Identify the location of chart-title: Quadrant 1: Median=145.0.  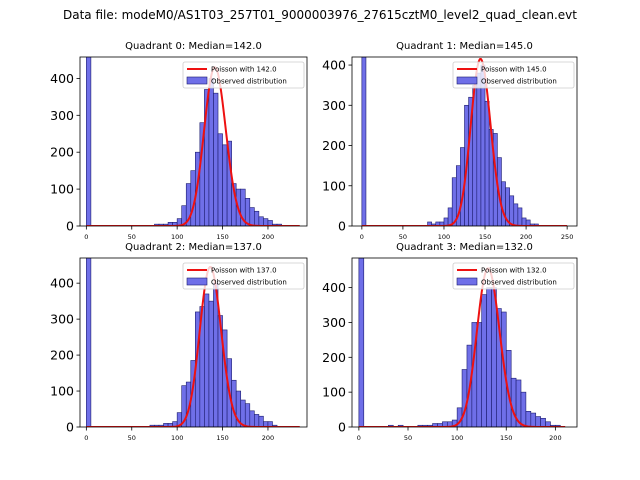
(464, 46).